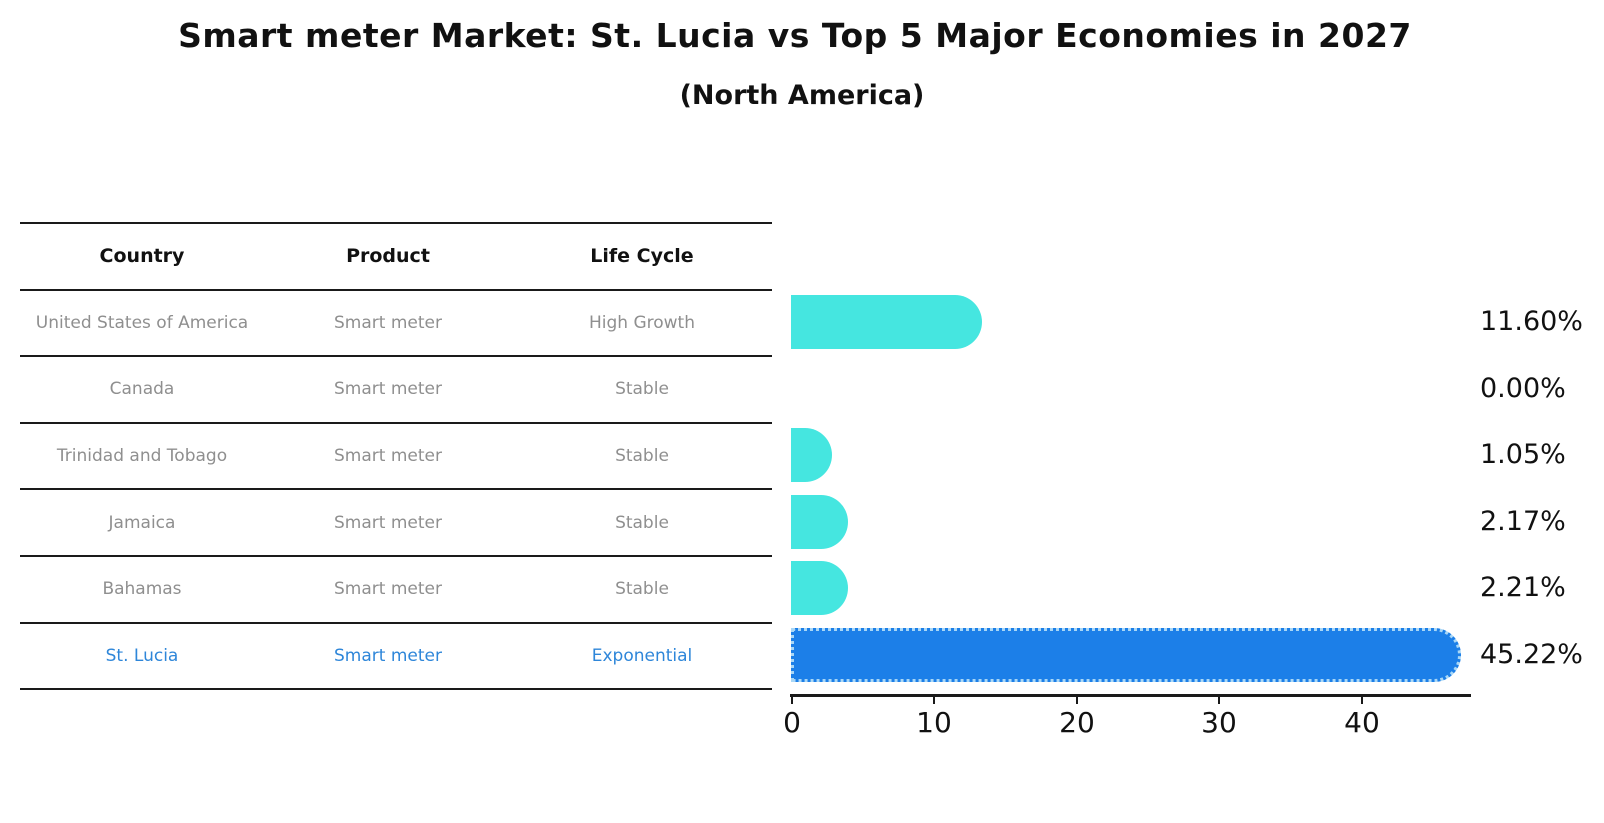 The height and width of the screenshot is (823, 1604). What do you see at coordinates (886, 322) in the screenshot?
I see `bar-usa` at bounding box center [886, 322].